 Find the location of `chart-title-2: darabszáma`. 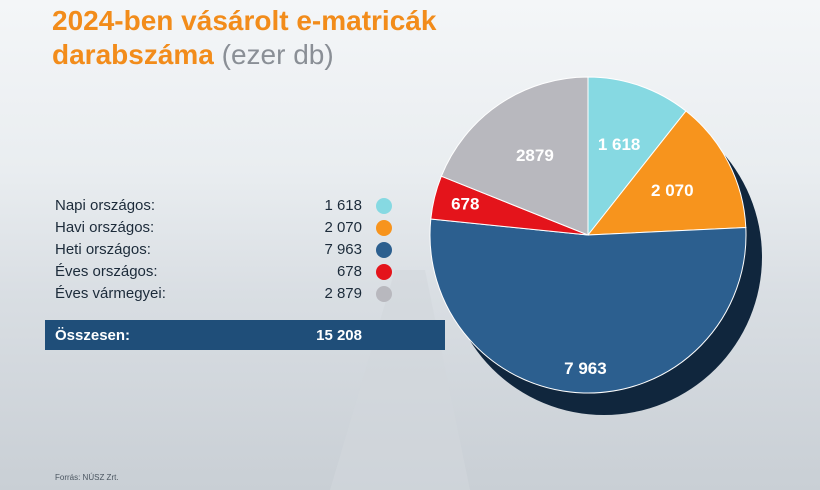

chart-title-2: darabszáma is located at coordinates (133, 54).